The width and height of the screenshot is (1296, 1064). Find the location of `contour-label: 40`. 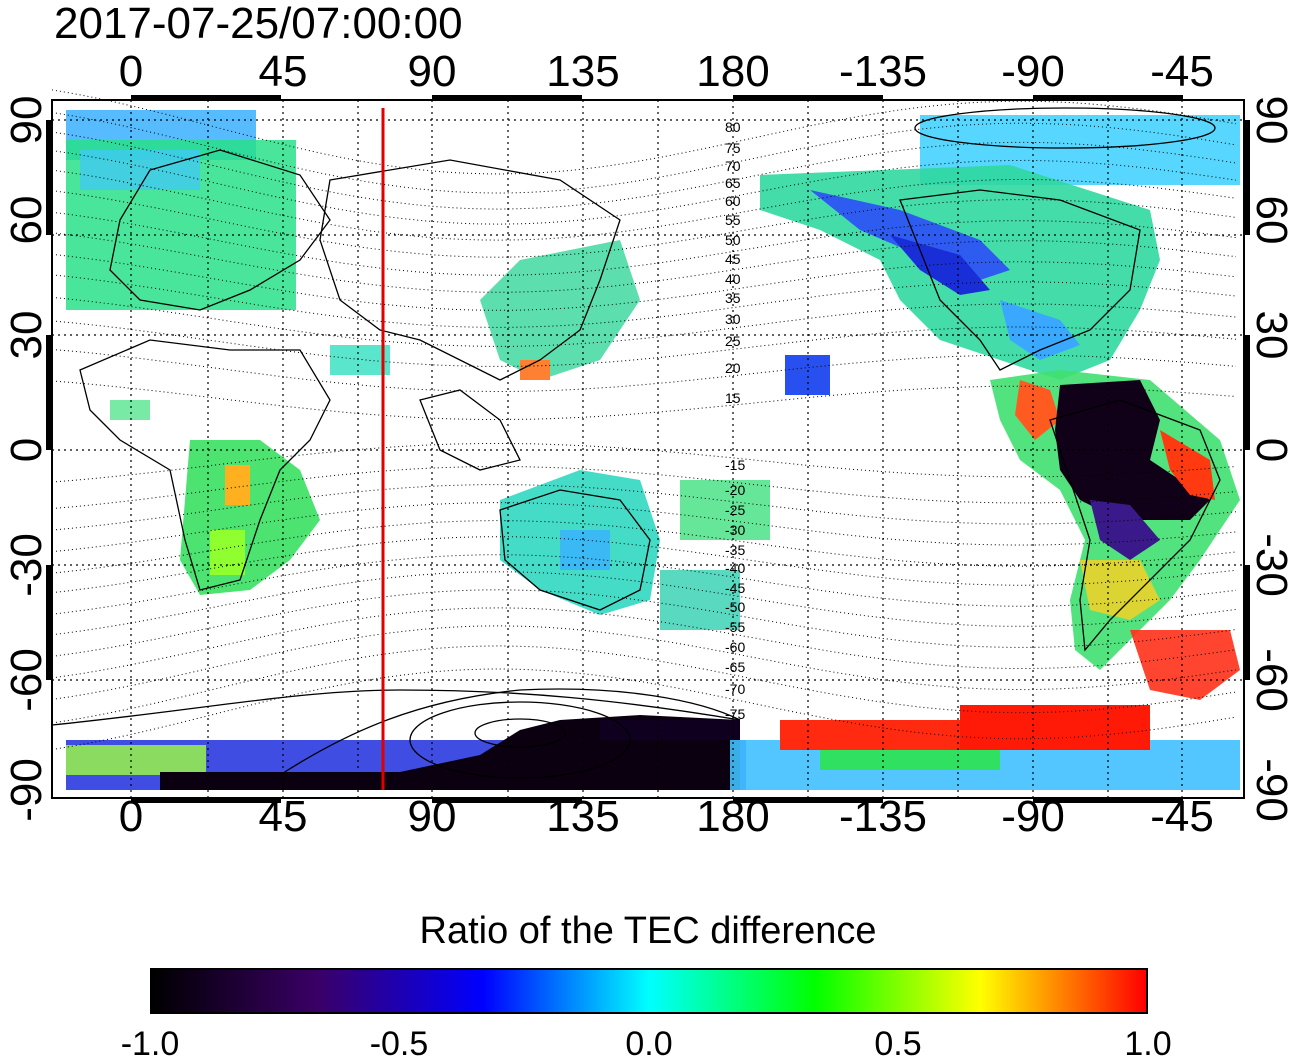

contour-label: 40 is located at coordinates (733, 279).